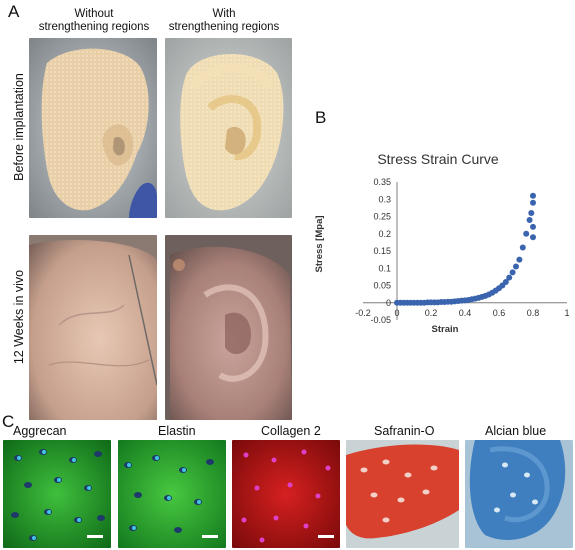 The width and height of the screenshot is (575, 550). I want to click on y-tick-label: 0.15, so click(382, 251).